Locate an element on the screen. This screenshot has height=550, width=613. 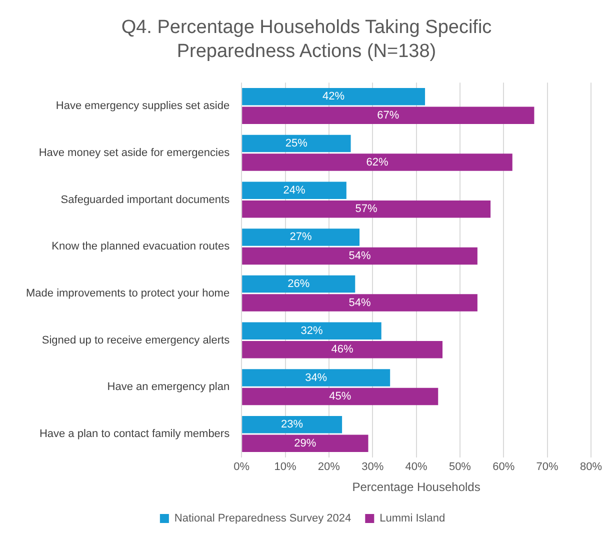
y-tick-label: Signed up to receive emergency alerts is located at coordinates (136, 340).